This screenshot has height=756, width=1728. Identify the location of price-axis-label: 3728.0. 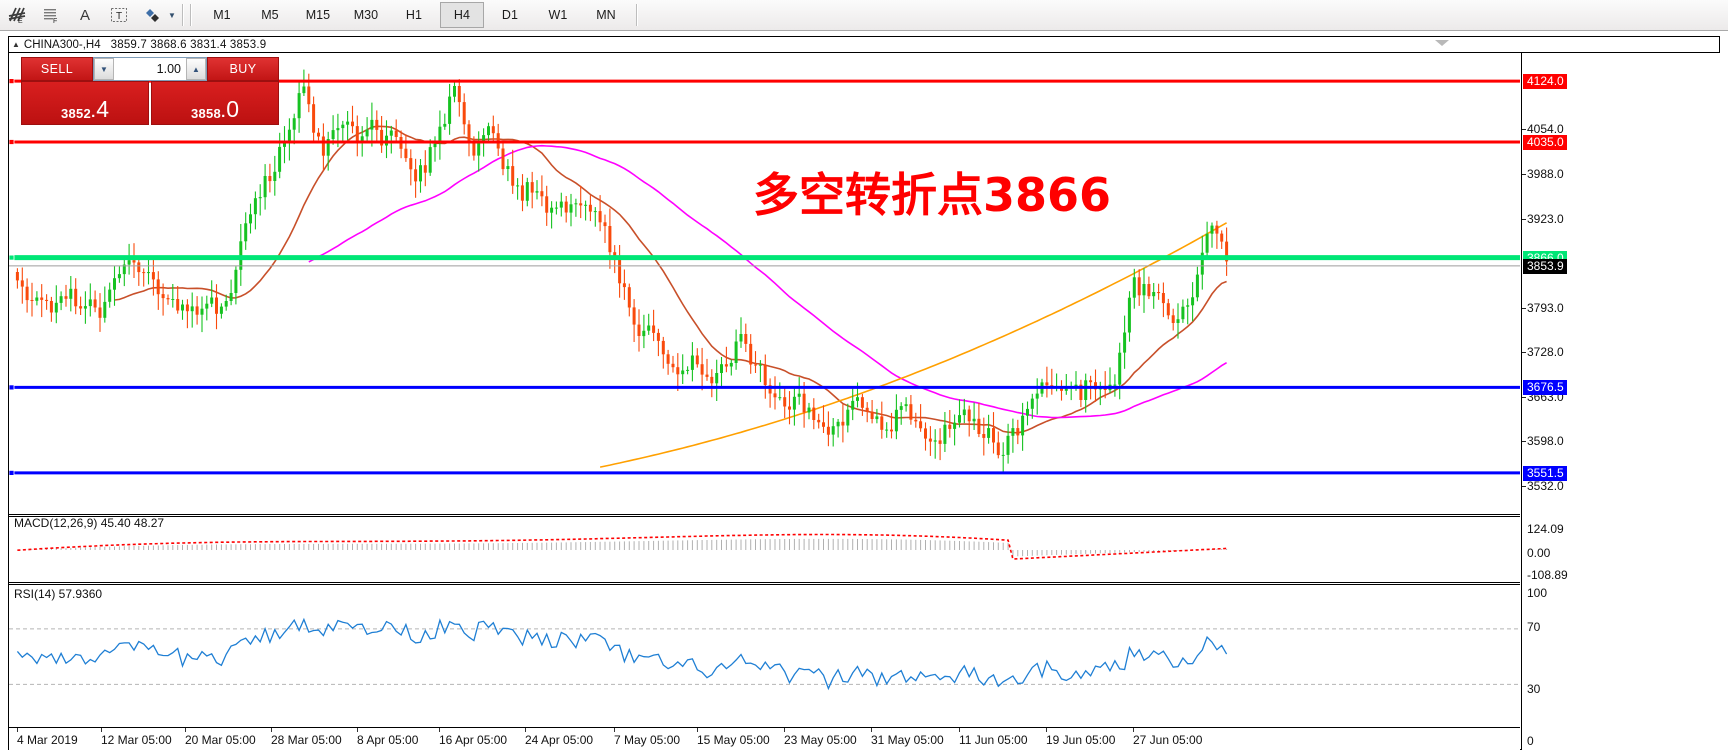
(1545, 352).